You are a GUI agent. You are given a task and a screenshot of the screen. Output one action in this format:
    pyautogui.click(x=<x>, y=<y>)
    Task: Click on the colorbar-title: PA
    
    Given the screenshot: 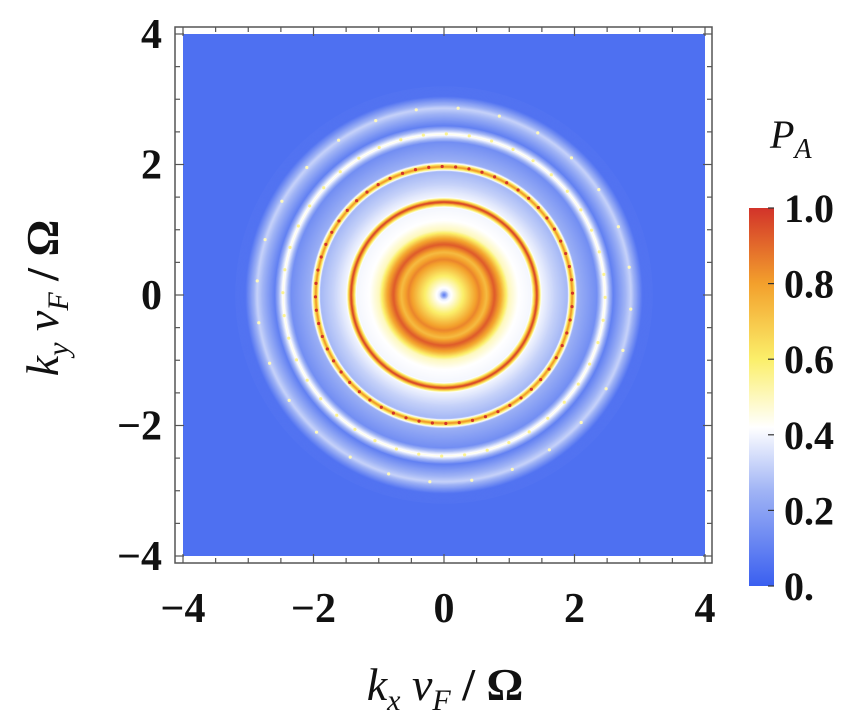 What is the action you would take?
    pyautogui.click(x=790, y=138)
    